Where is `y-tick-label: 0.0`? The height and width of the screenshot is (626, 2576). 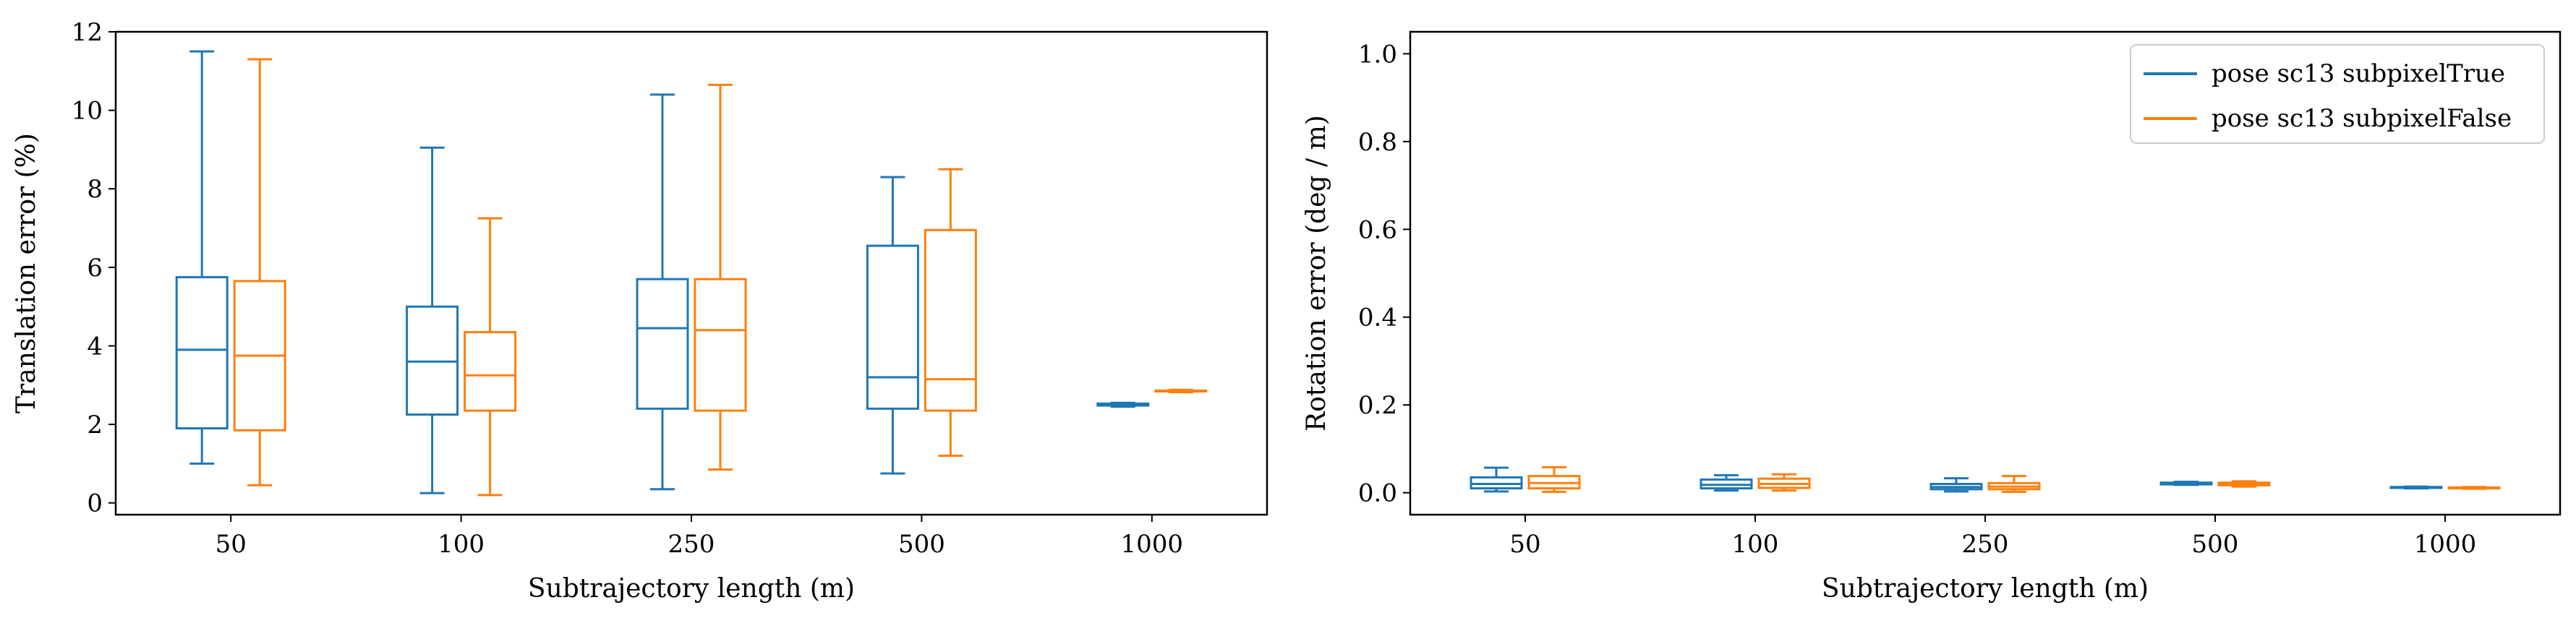 y-tick-label: 0.0 is located at coordinates (1377, 494).